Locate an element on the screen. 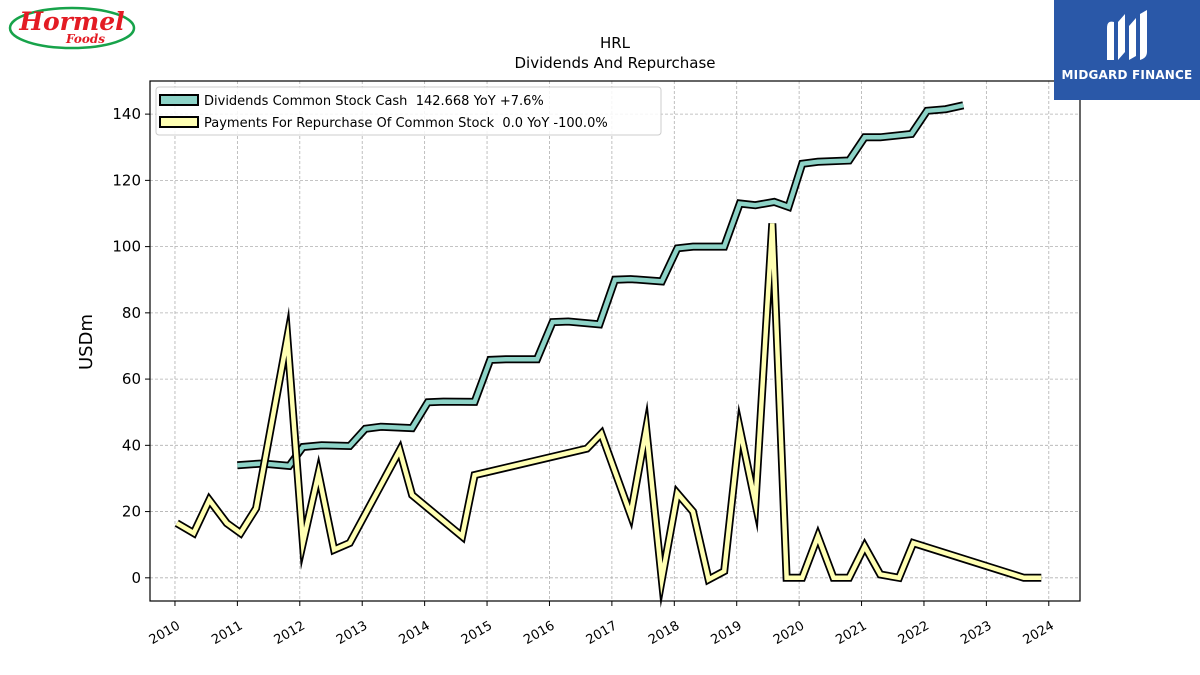  x-tick-label: 2020 is located at coordinates (789, 633).